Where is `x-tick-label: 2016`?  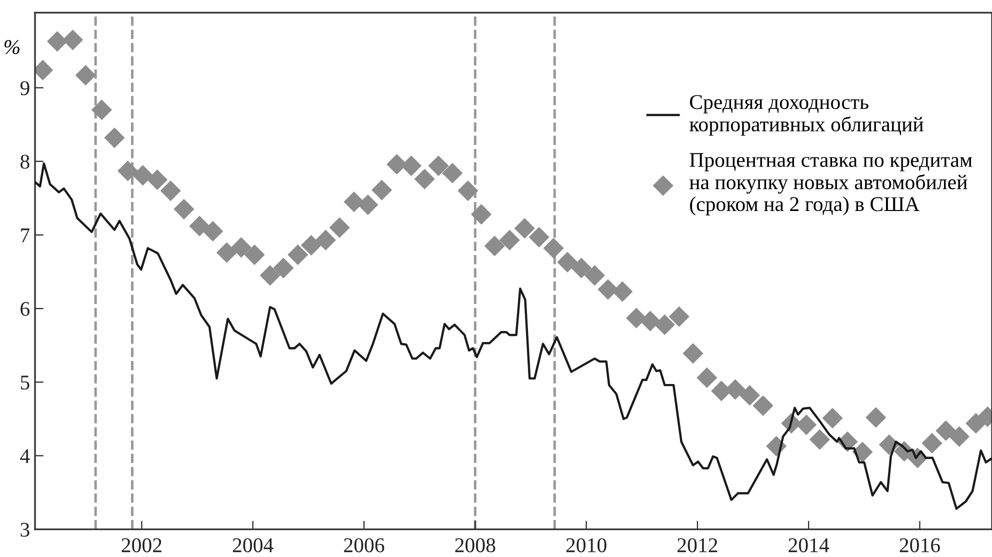 x-tick-label: 2016 is located at coordinates (920, 545).